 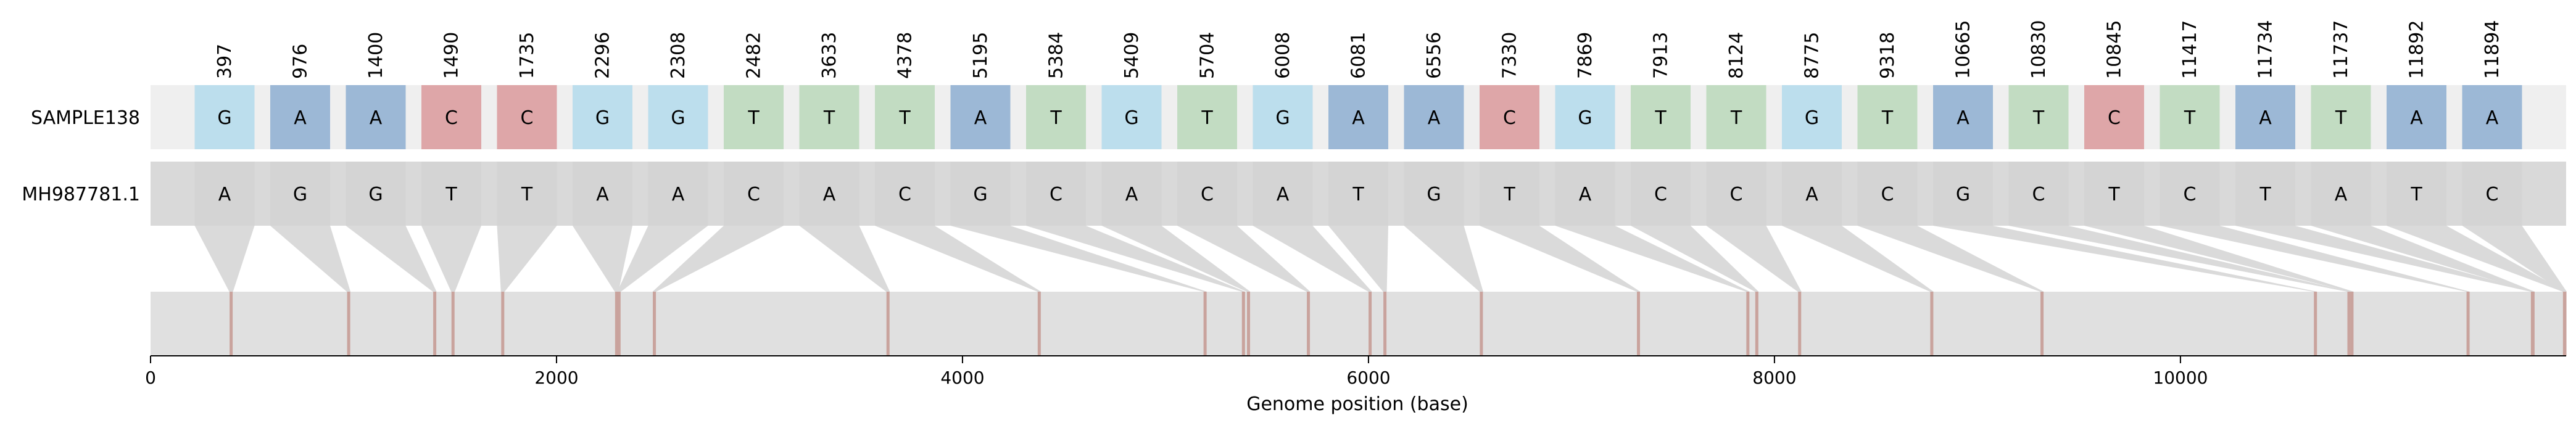 I want to click on position-label: 11894, so click(x=2492, y=49).